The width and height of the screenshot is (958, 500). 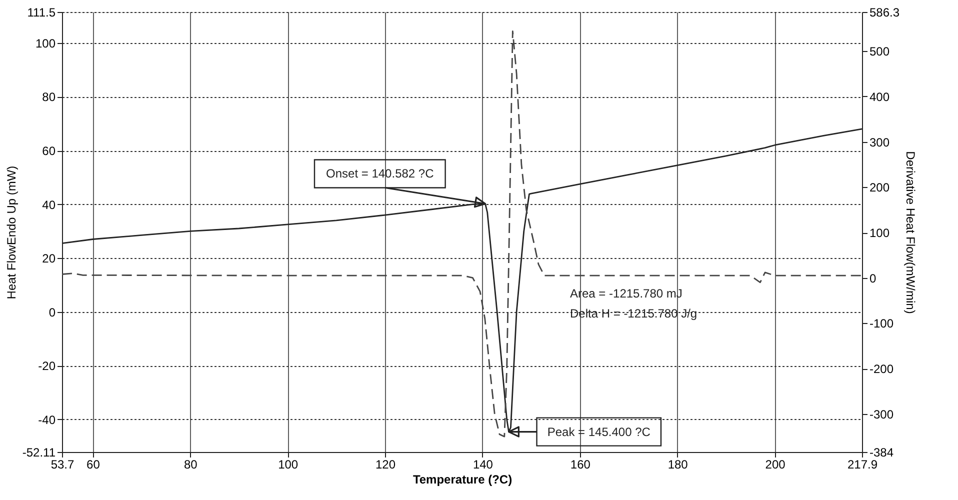 What do you see at coordinates (11, 233) in the screenshot?
I see `y-axis-title: Heat FlowEndo Up (mW)` at bounding box center [11, 233].